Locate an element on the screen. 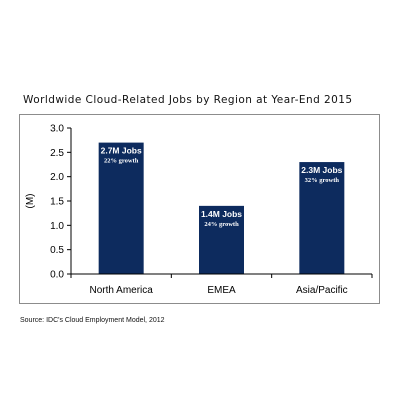 Image resolution: width=400 pixels, height=400 pixels. bar-label-growth: 22% growth is located at coordinates (121, 161).